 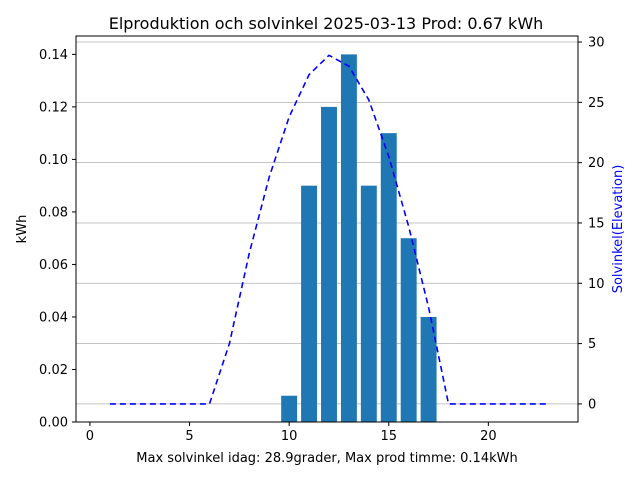 I want to click on y2-tick-label: 30, so click(x=596, y=43).